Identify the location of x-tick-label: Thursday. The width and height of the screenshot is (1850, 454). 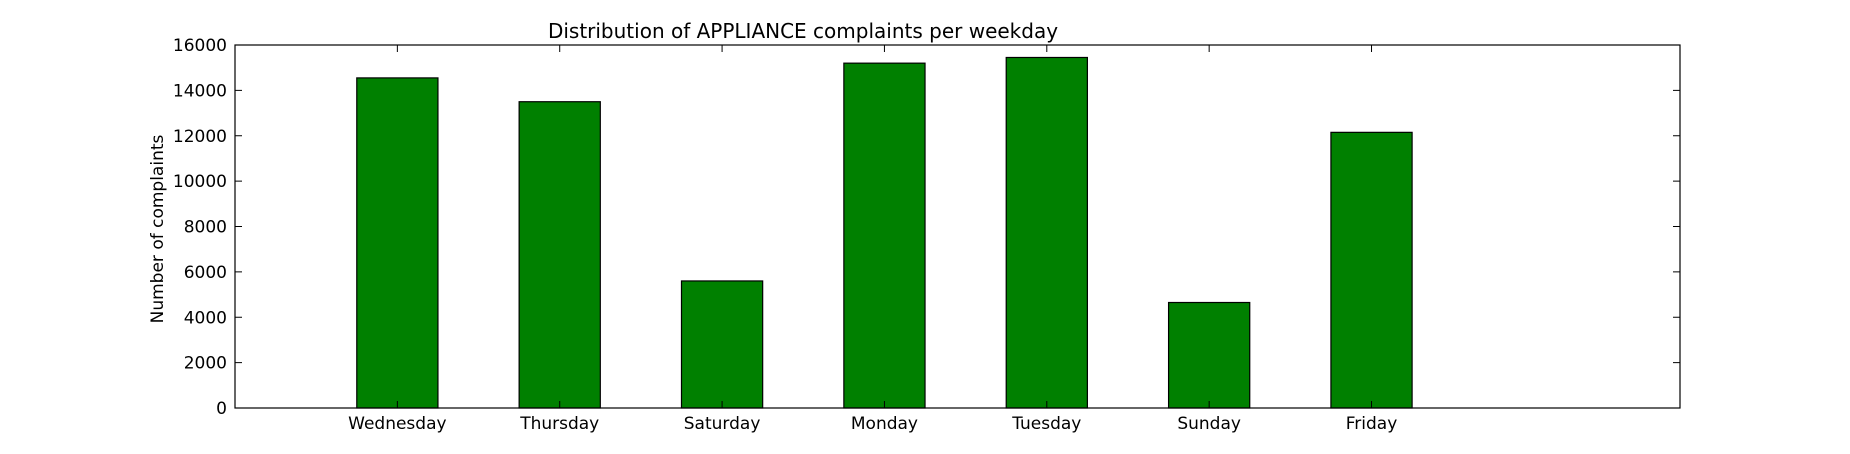
(559, 424).